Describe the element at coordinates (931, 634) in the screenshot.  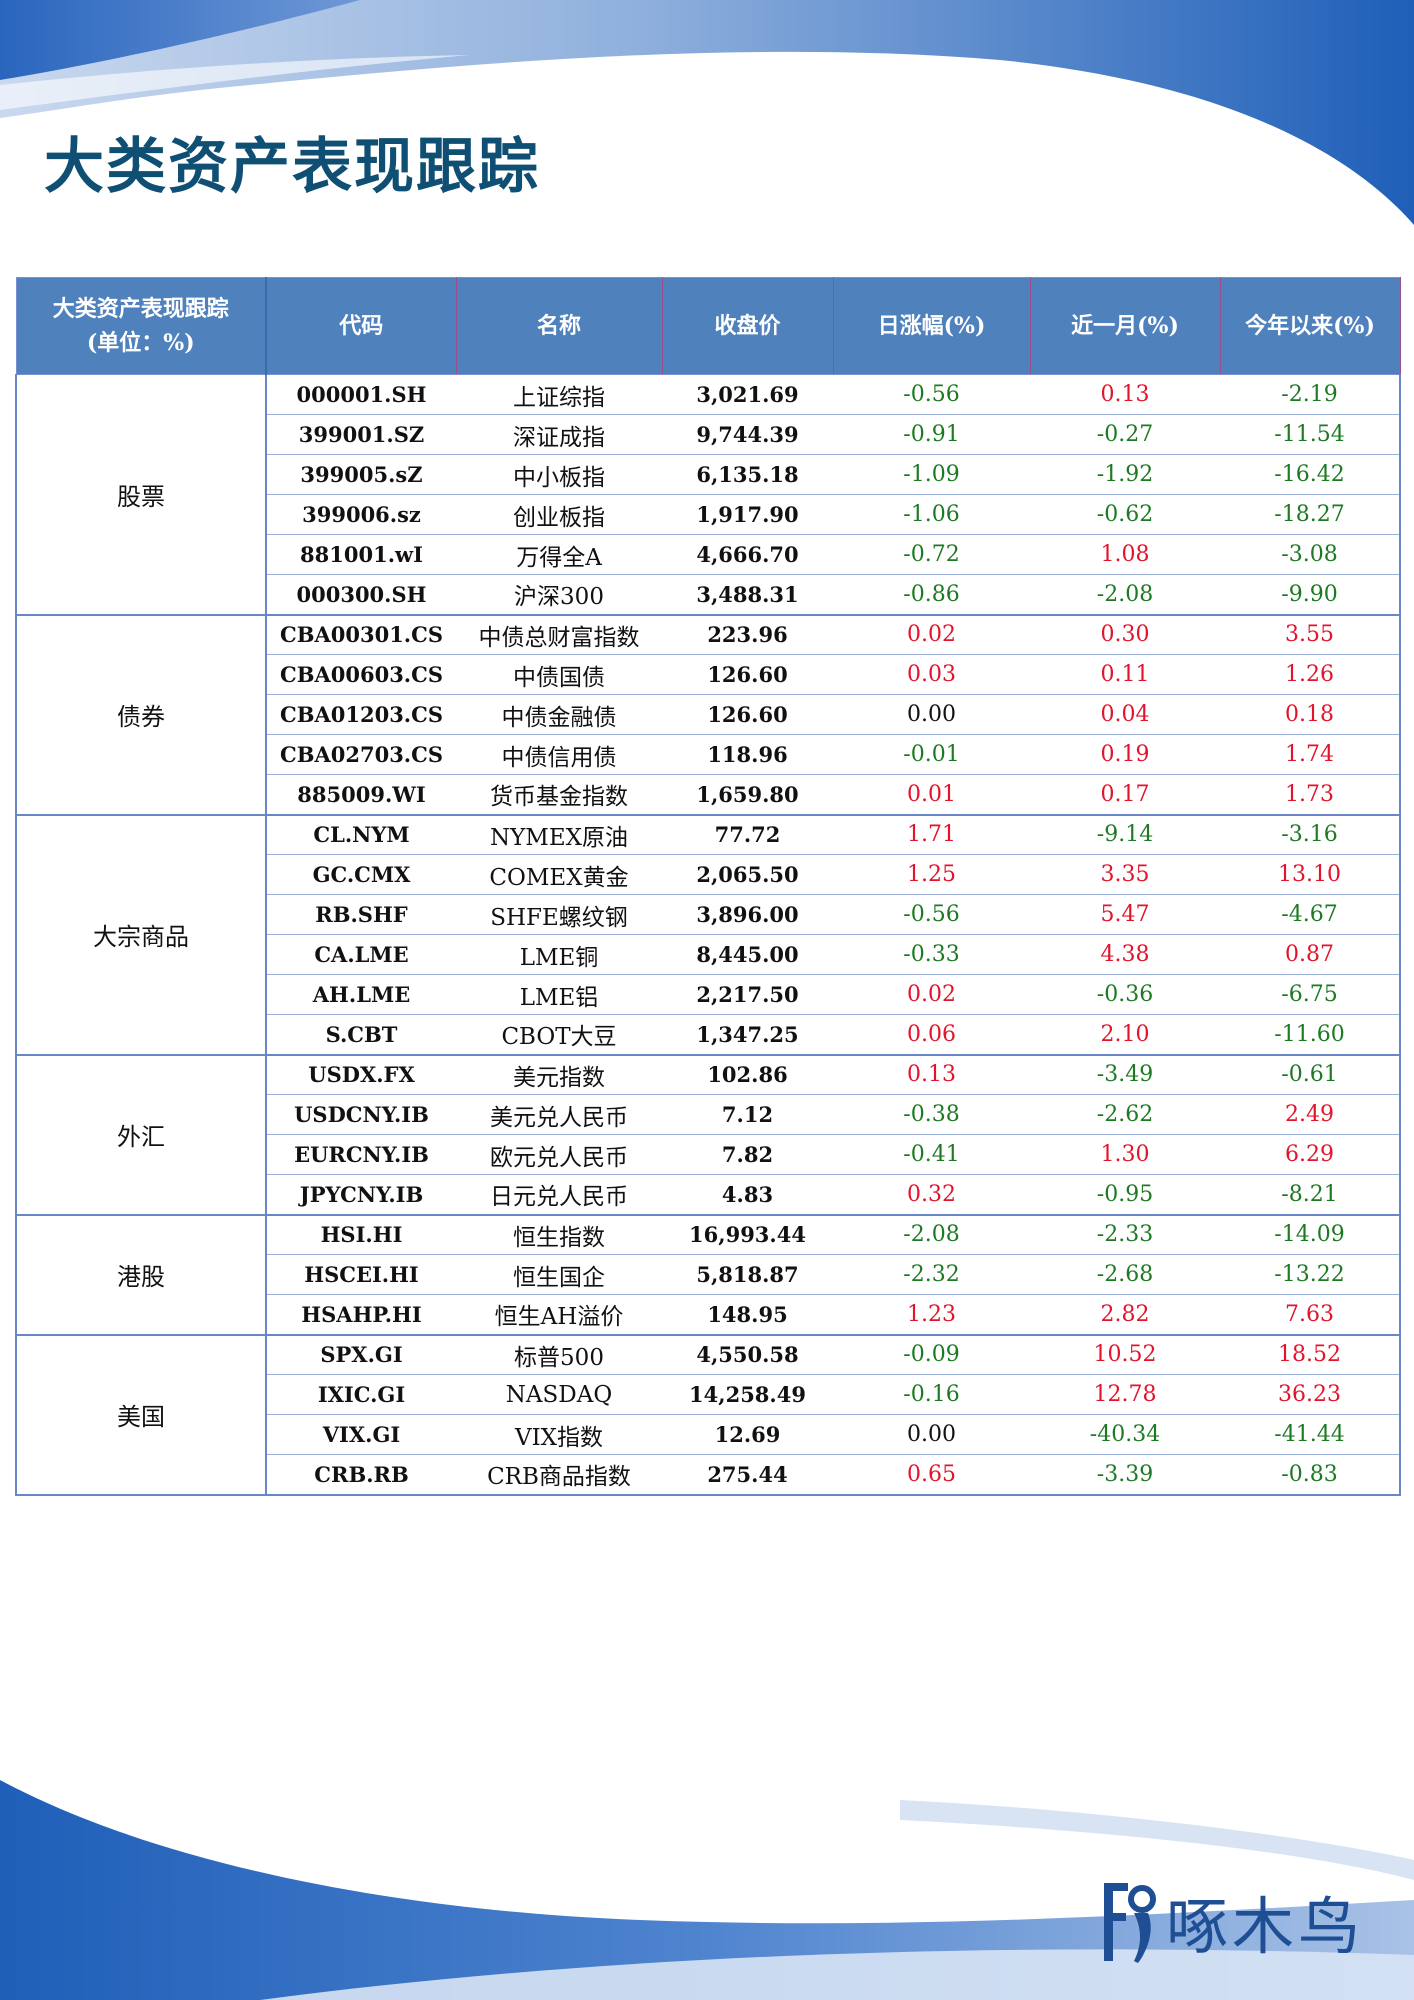
I see `daily-change-cell: 0.02` at that location.